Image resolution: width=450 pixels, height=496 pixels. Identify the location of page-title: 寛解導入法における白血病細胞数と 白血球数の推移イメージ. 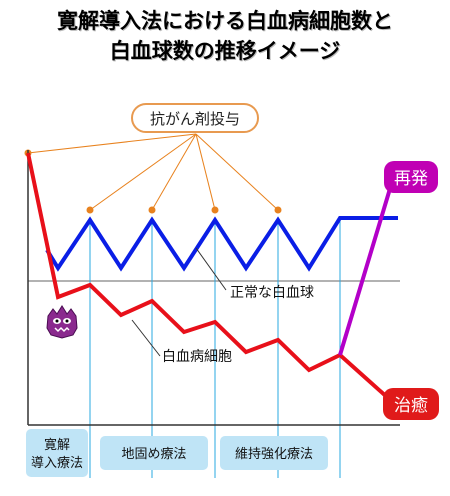
(225, 36).